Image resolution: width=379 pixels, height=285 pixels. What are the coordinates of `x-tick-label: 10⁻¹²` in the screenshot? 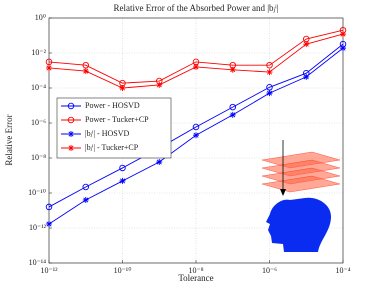 It's located at (49, 270).